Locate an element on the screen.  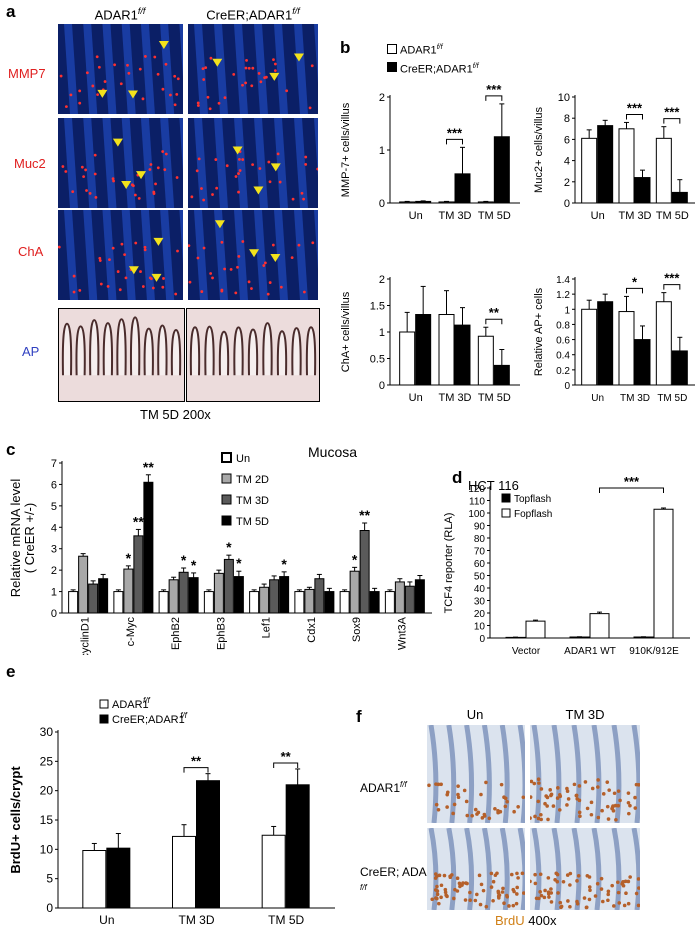
panel-a-row-mmp7: MMP7 is located at coordinates (27, 73).